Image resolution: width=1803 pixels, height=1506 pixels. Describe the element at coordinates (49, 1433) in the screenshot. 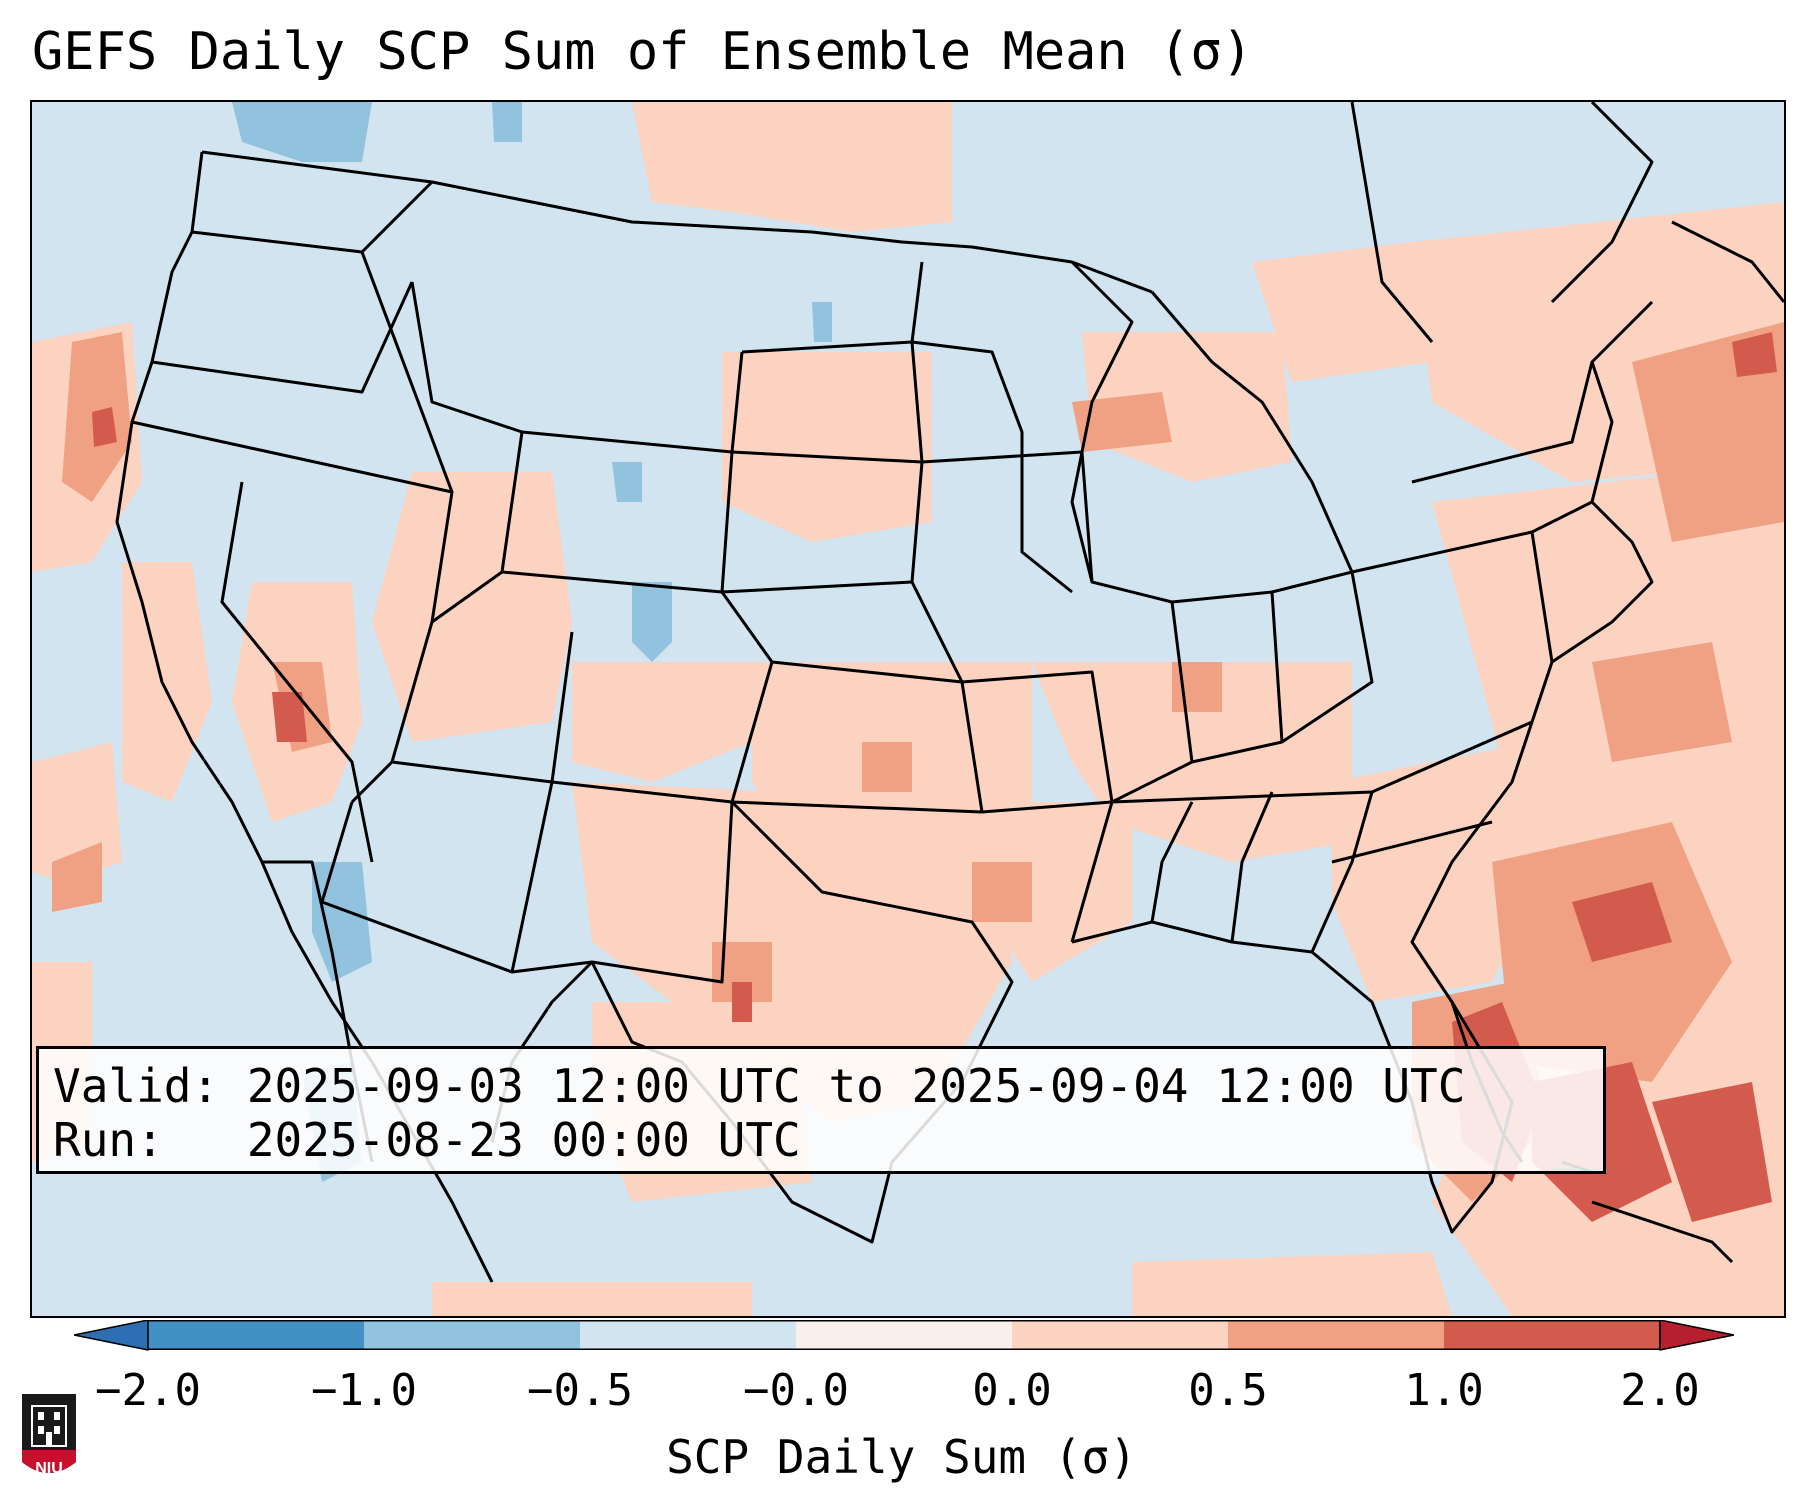

I see `niu-logo-icon` at that location.